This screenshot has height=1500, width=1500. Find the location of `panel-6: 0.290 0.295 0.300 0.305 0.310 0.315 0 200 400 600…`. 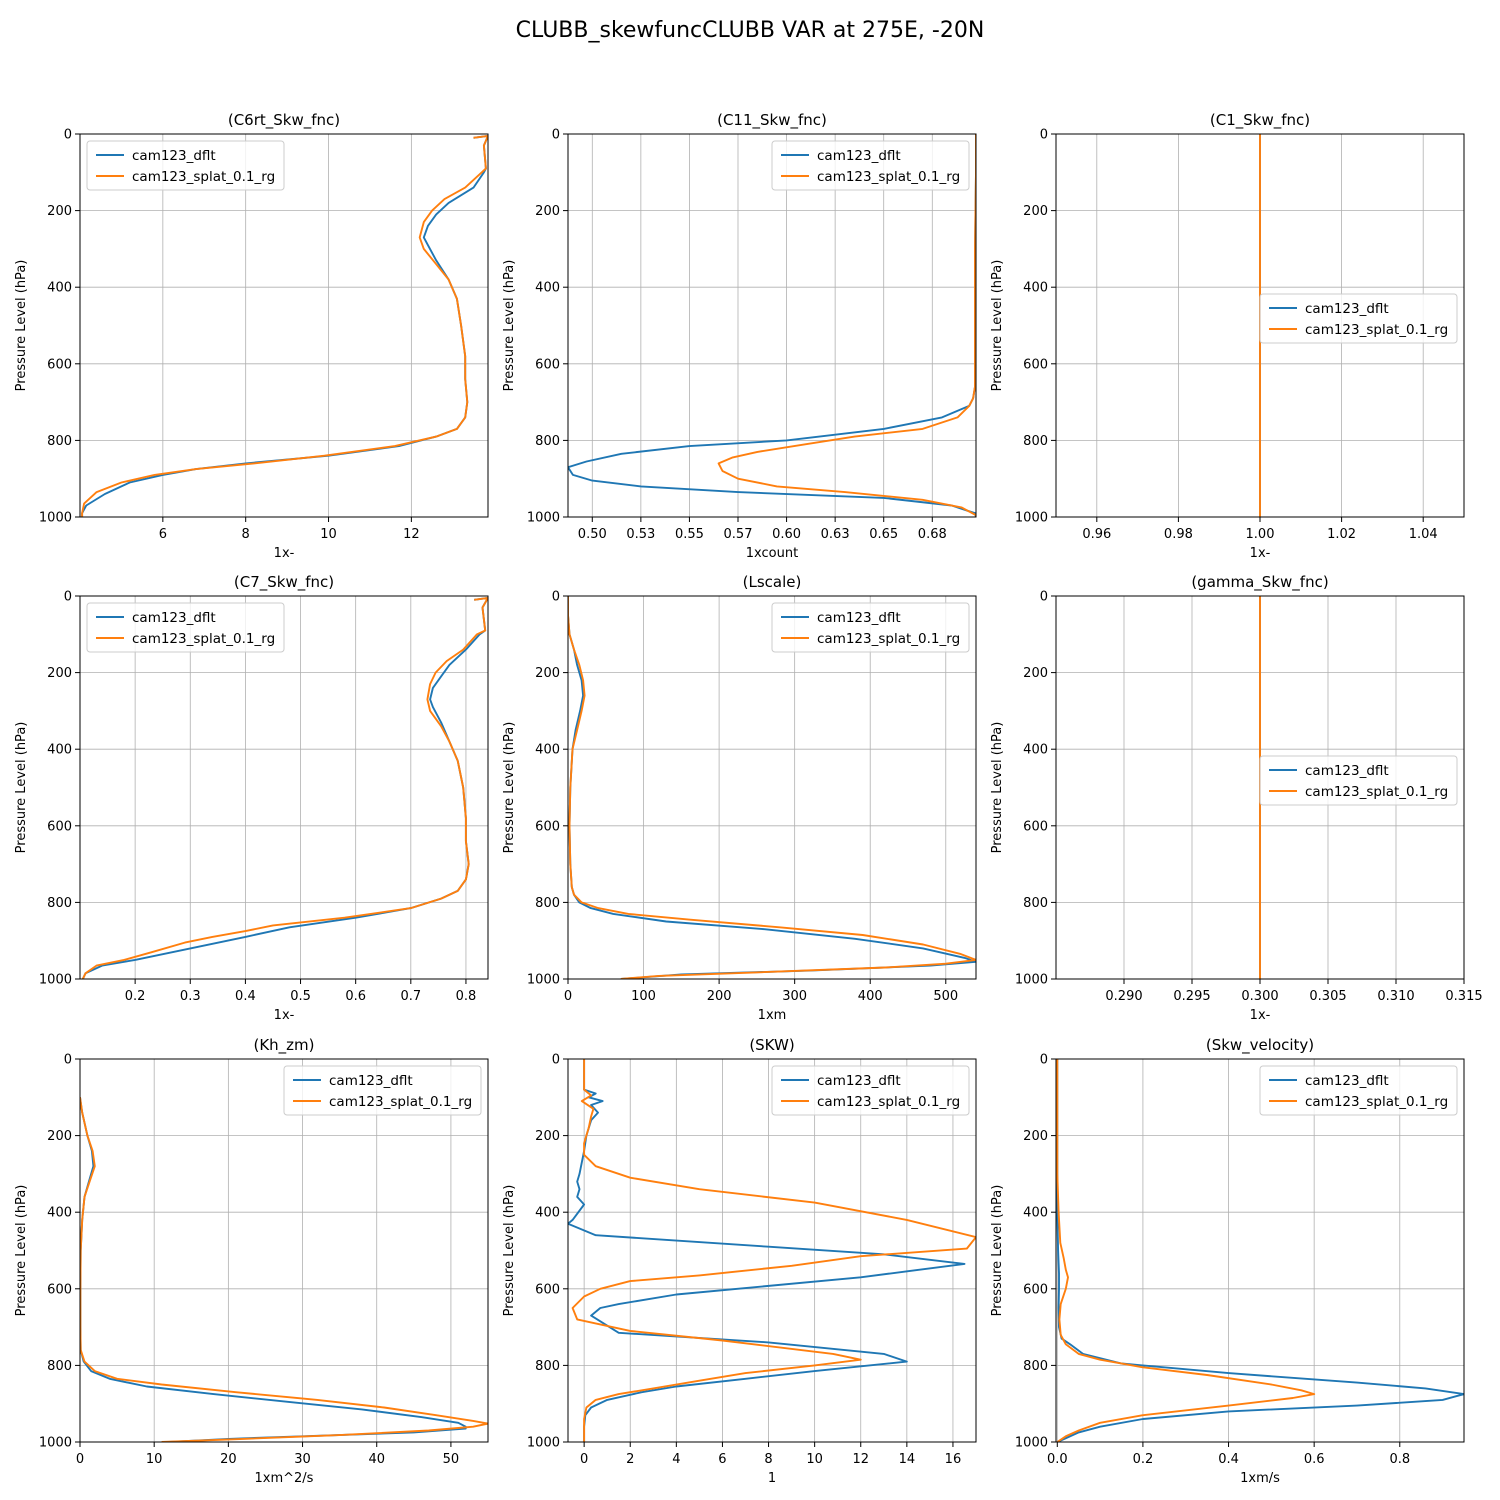

panel-6: 0.290 0.295 0.300 0.305 0.310 0.315 0 200 400 600… is located at coordinates (1236, 798).